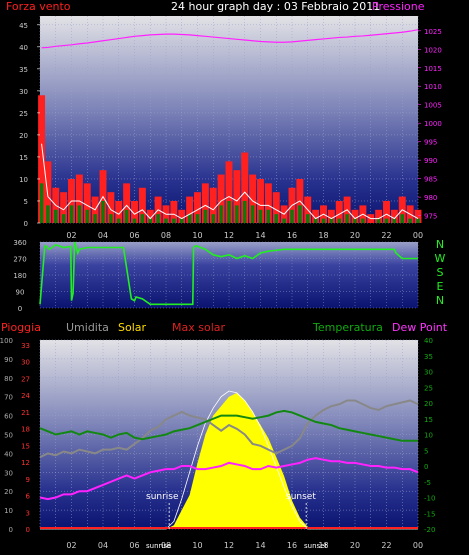 The width and height of the screenshot is (469, 555). Describe the element at coordinates (418, 235) in the screenshot. I see `hour-label: 00` at that location.